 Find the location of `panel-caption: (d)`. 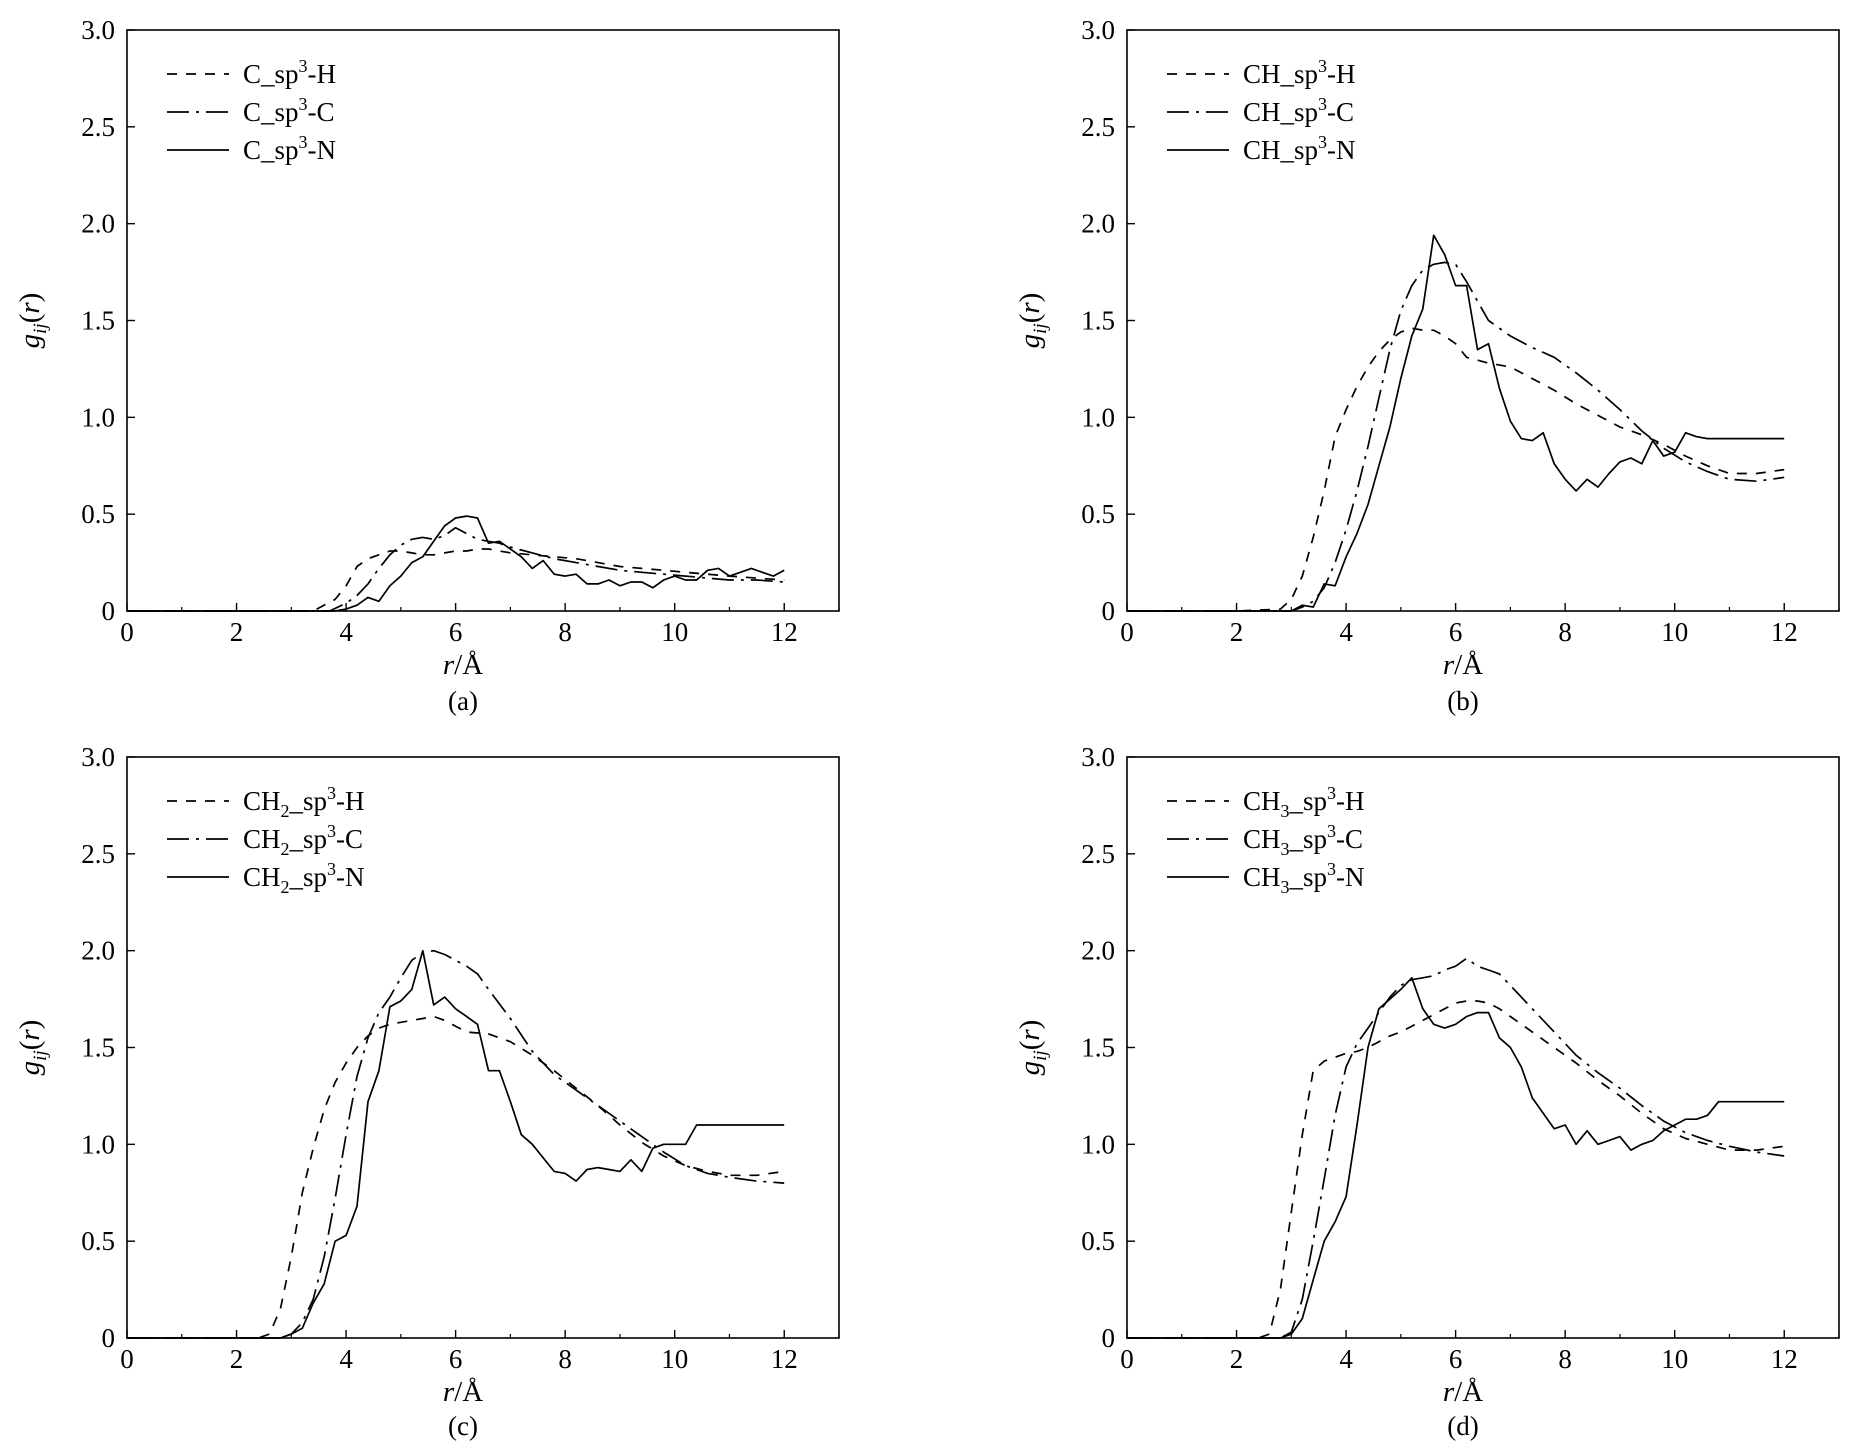

panel-caption: (d) is located at coordinates (1462, 1426).